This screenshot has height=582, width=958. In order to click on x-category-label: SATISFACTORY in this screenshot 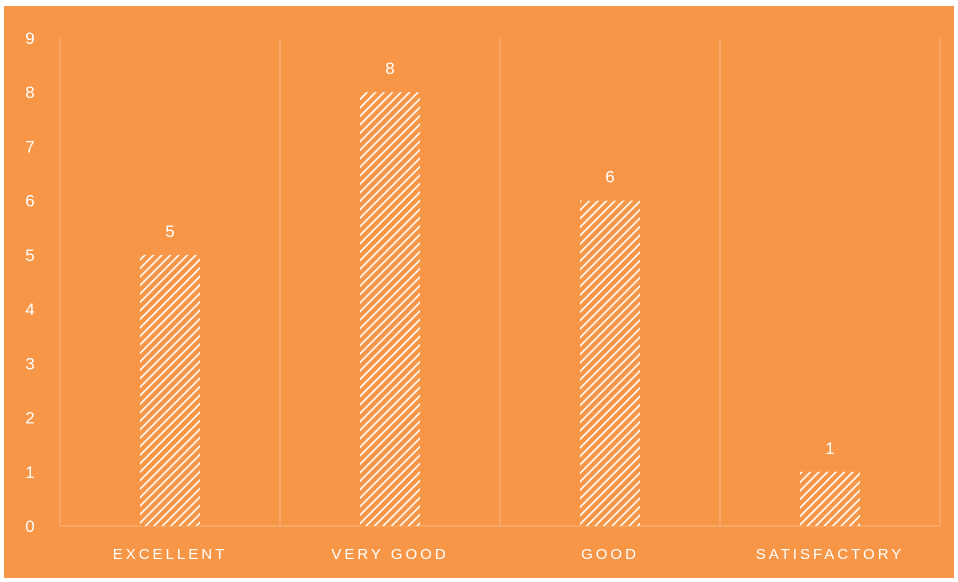, I will do `click(830, 554)`.